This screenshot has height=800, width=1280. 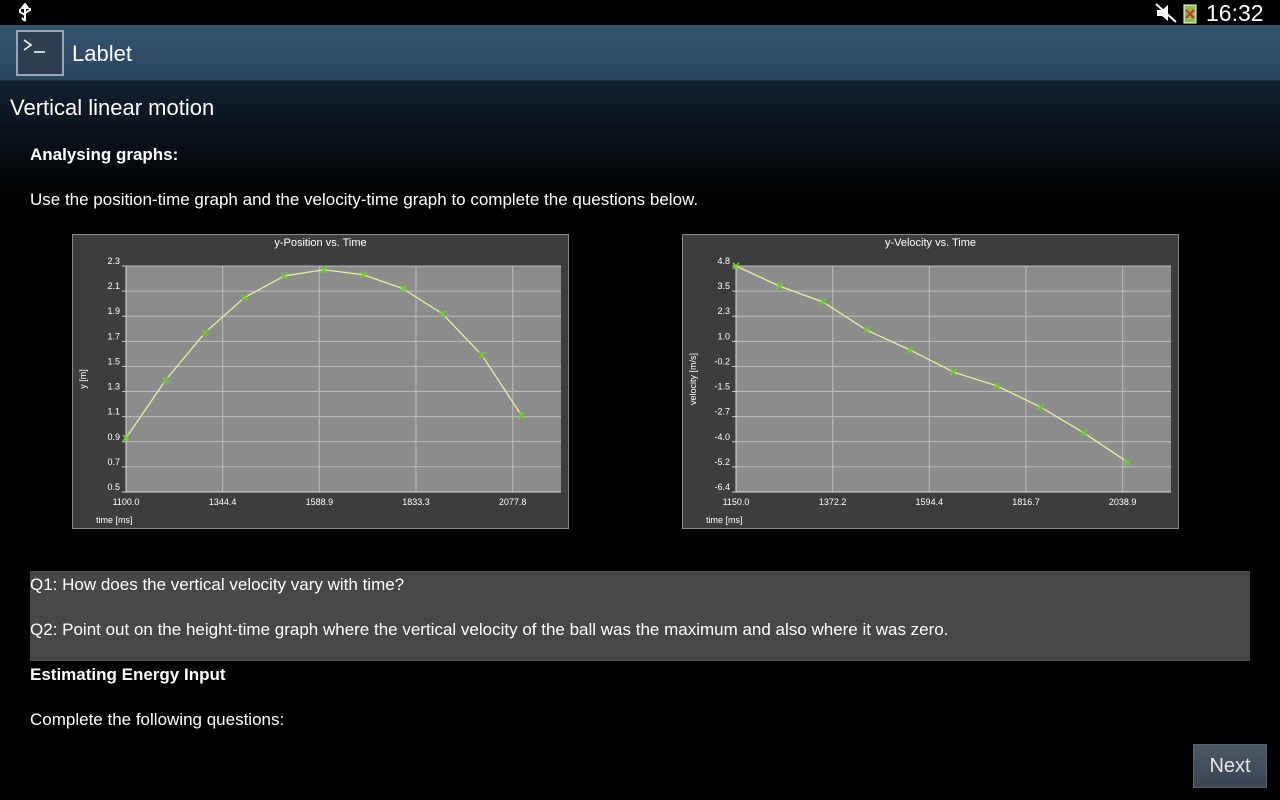 I want to click on y-tick-label: 0.5, so click(x=113, y=487).